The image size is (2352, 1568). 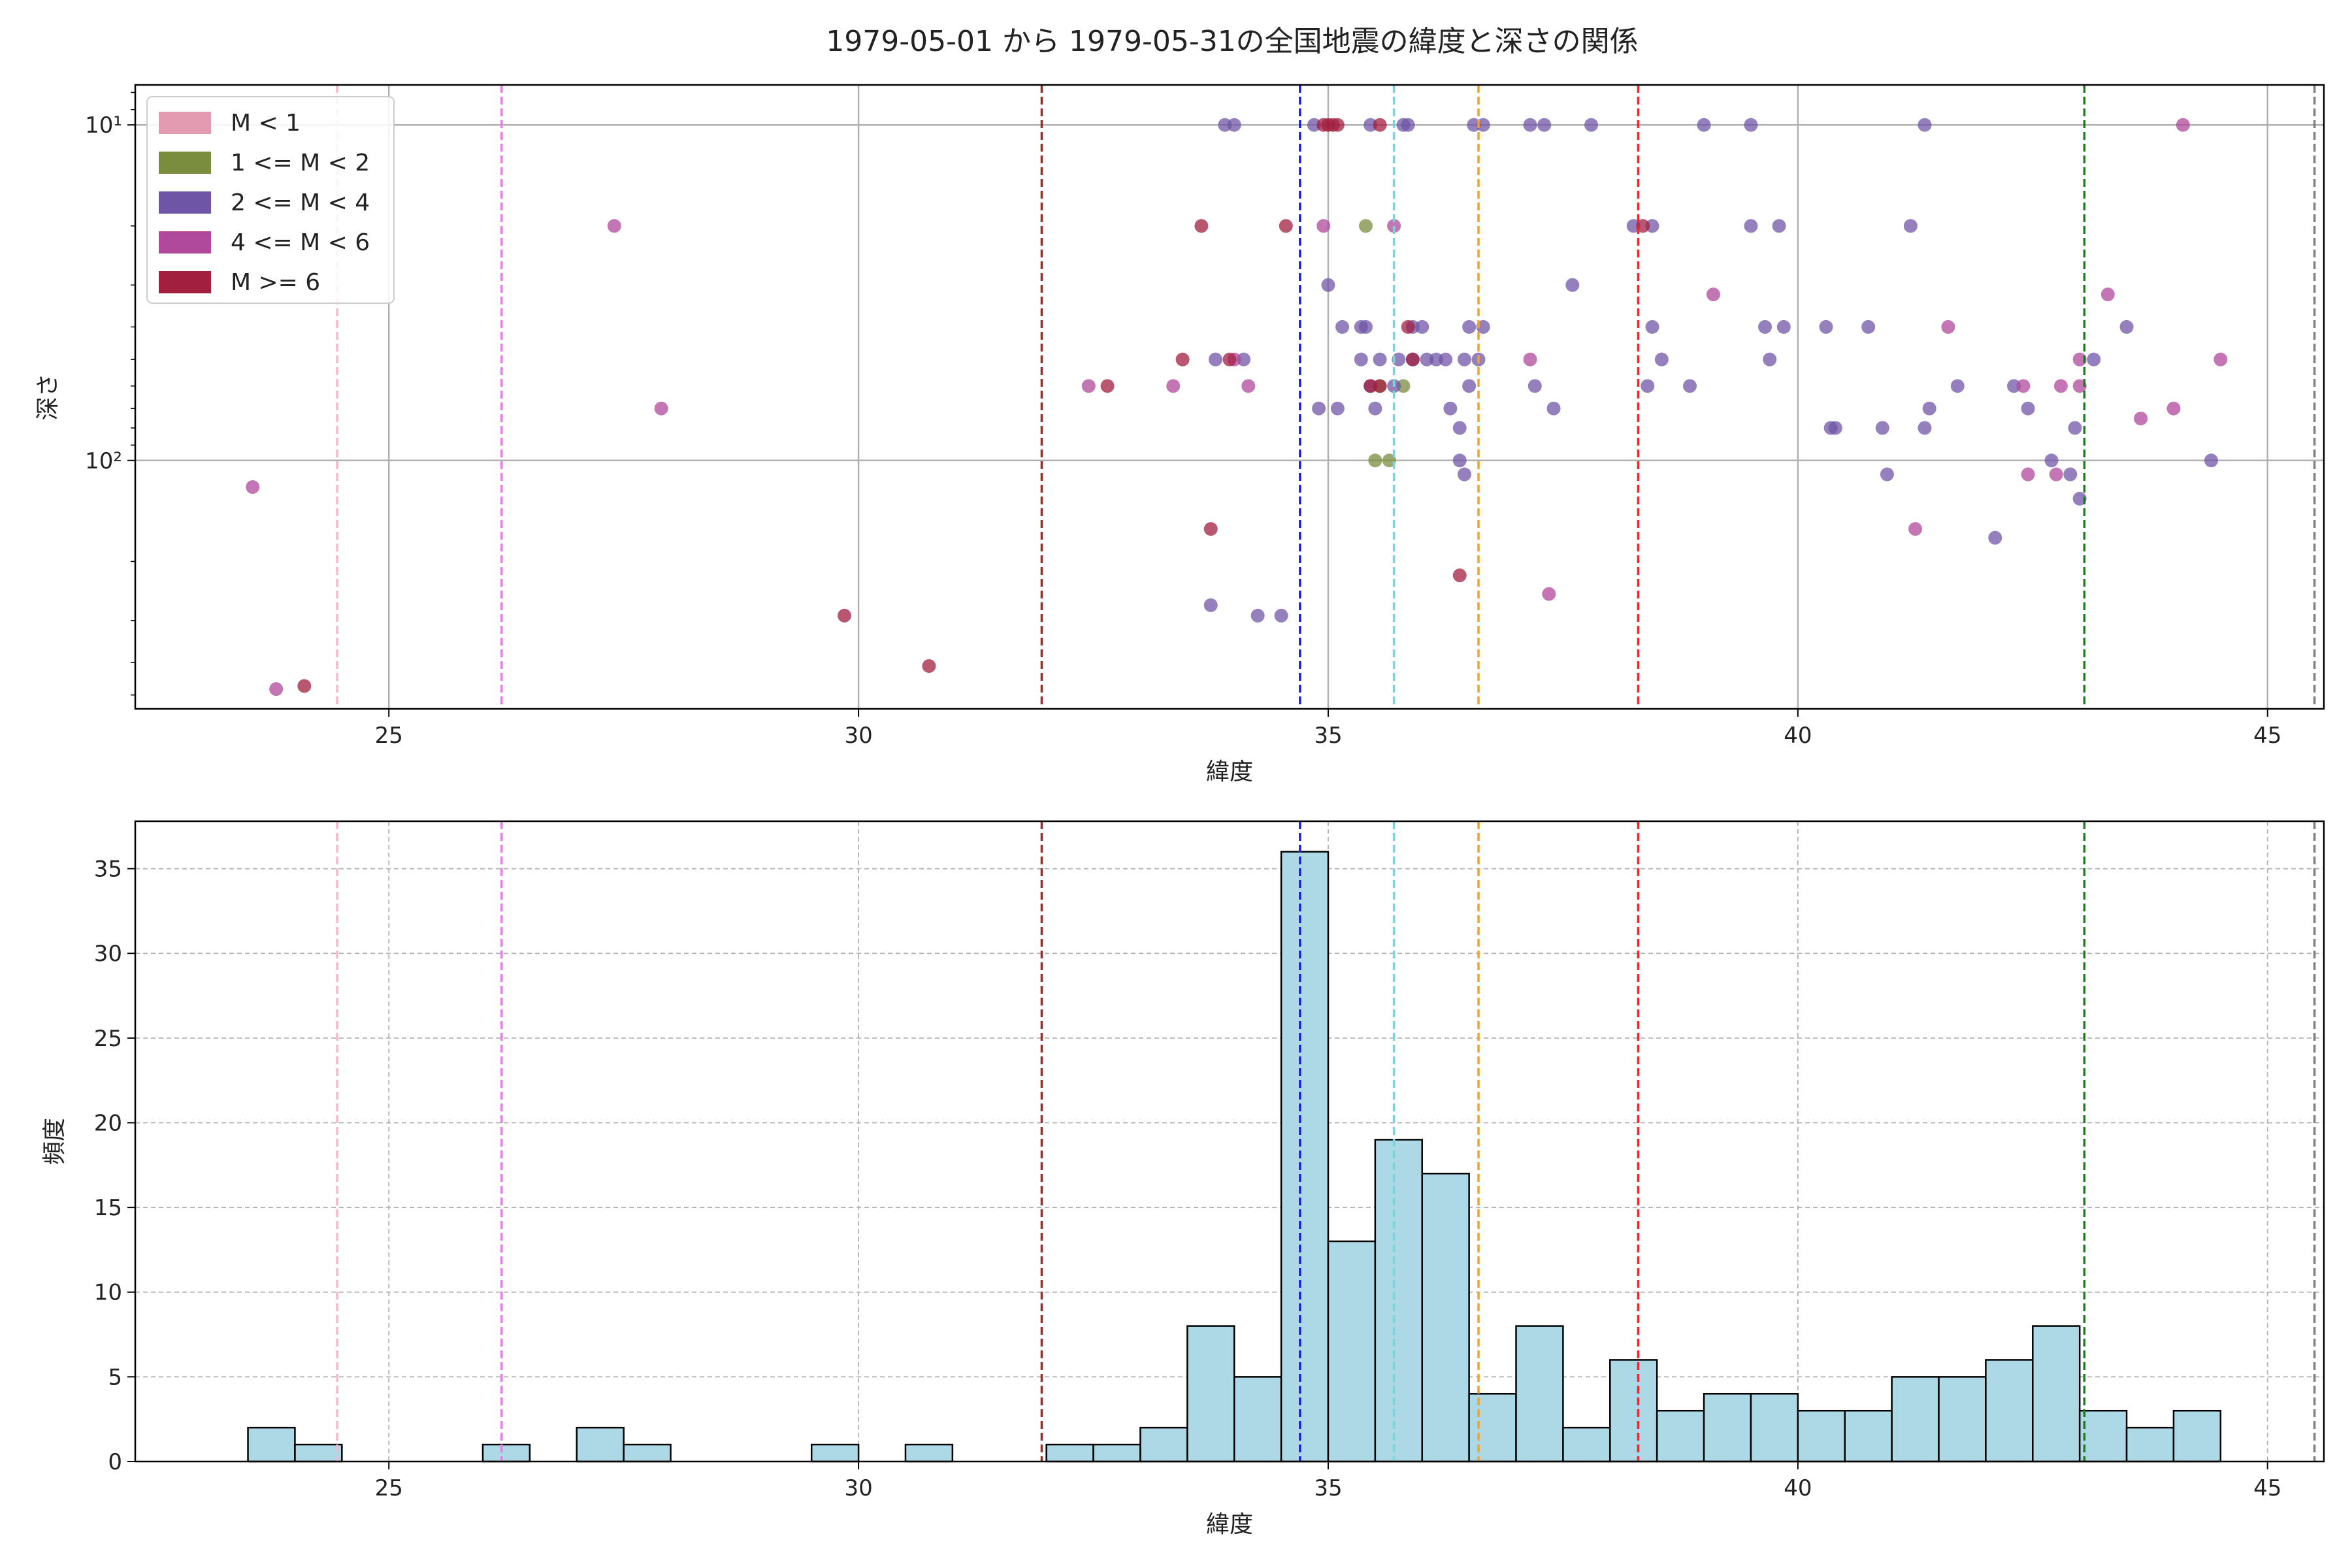 I want to click on histogram-x-tick-label: 35, so click(x=1328, y=1488).